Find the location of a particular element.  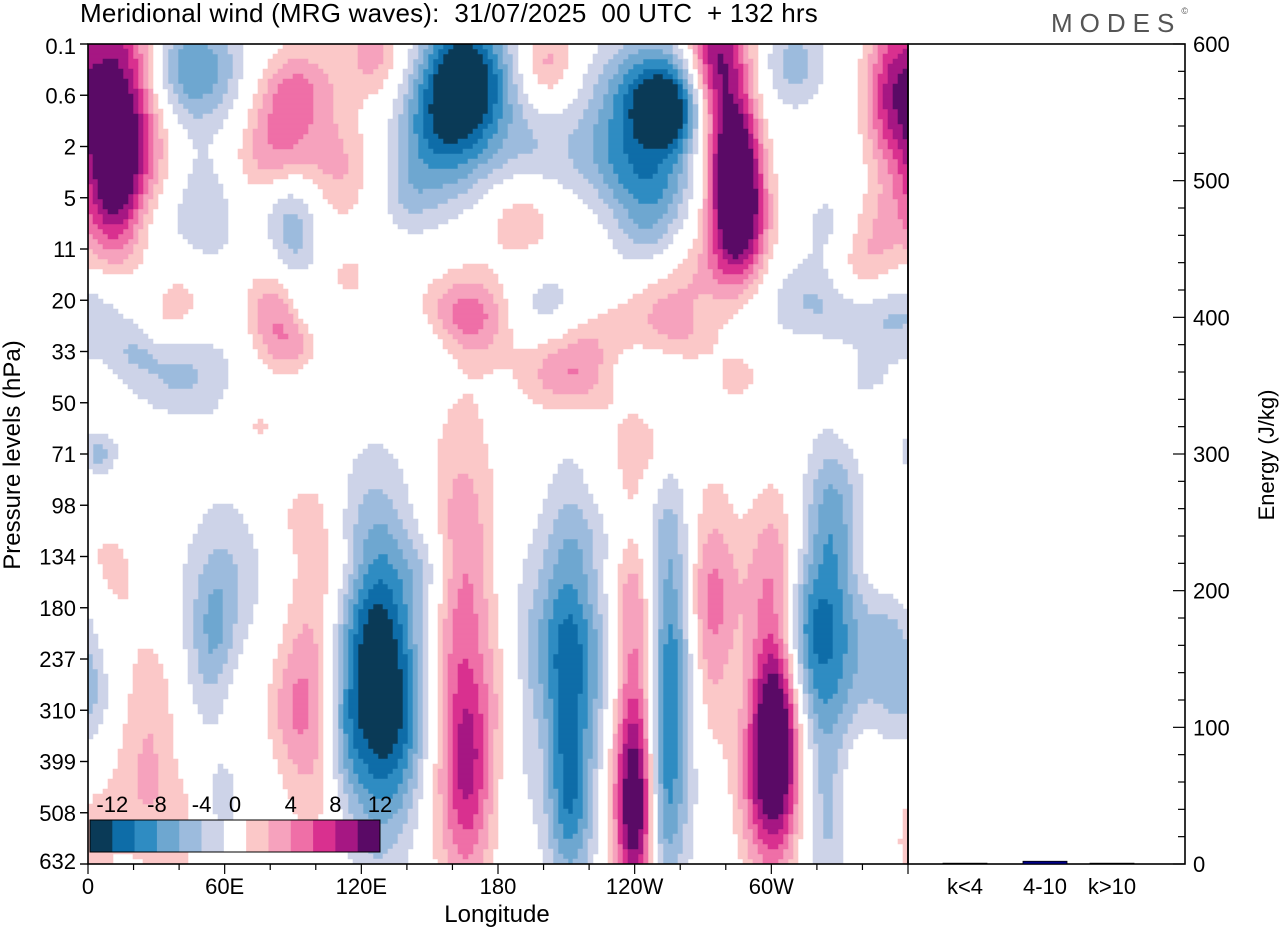

energy-bar-k>10 is located at coordinates (1112, 863).